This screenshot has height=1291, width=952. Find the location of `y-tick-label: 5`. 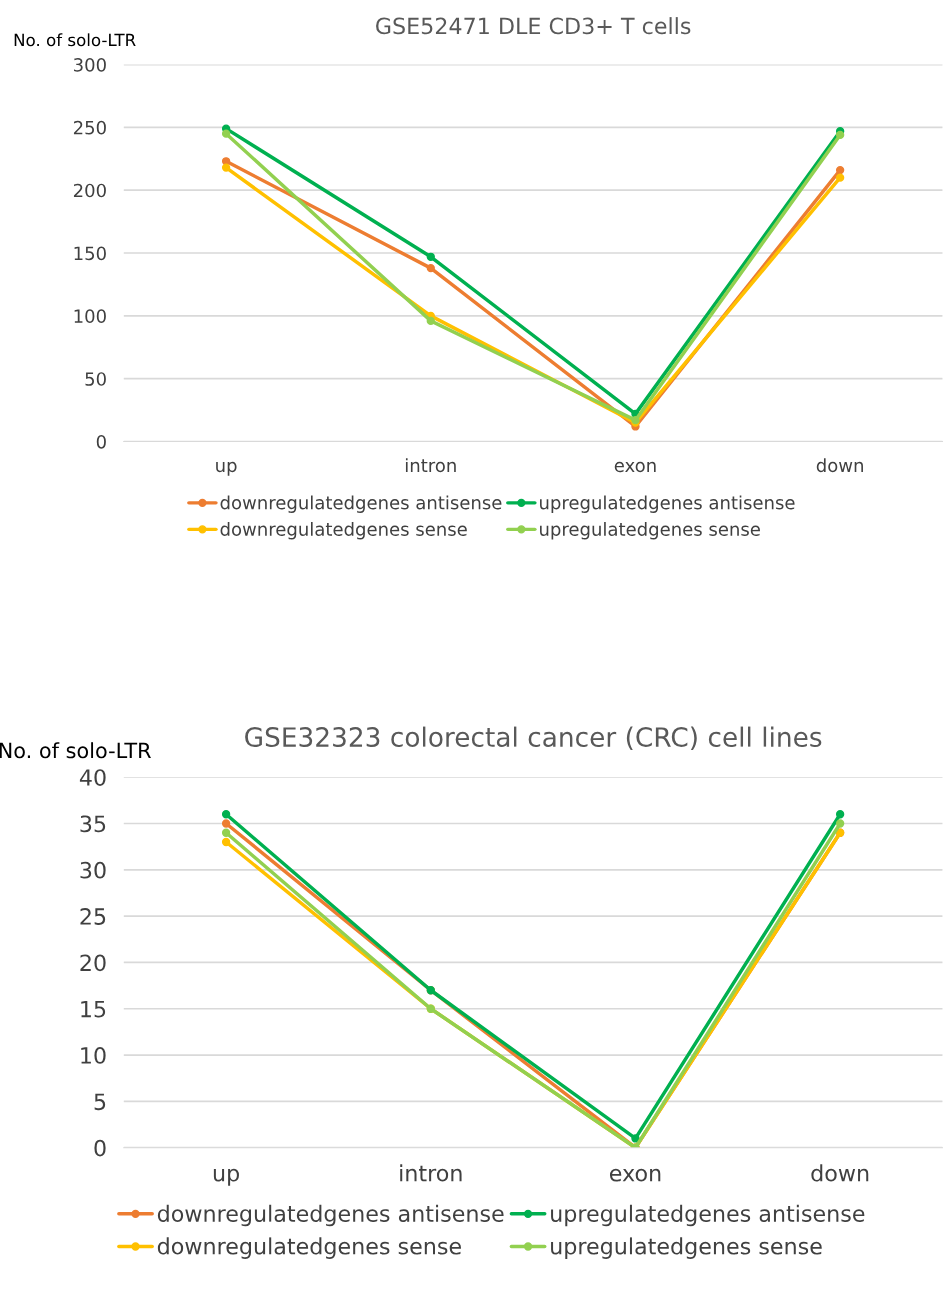

y-tick-label: 5 is located at coordinates (100, 1102).